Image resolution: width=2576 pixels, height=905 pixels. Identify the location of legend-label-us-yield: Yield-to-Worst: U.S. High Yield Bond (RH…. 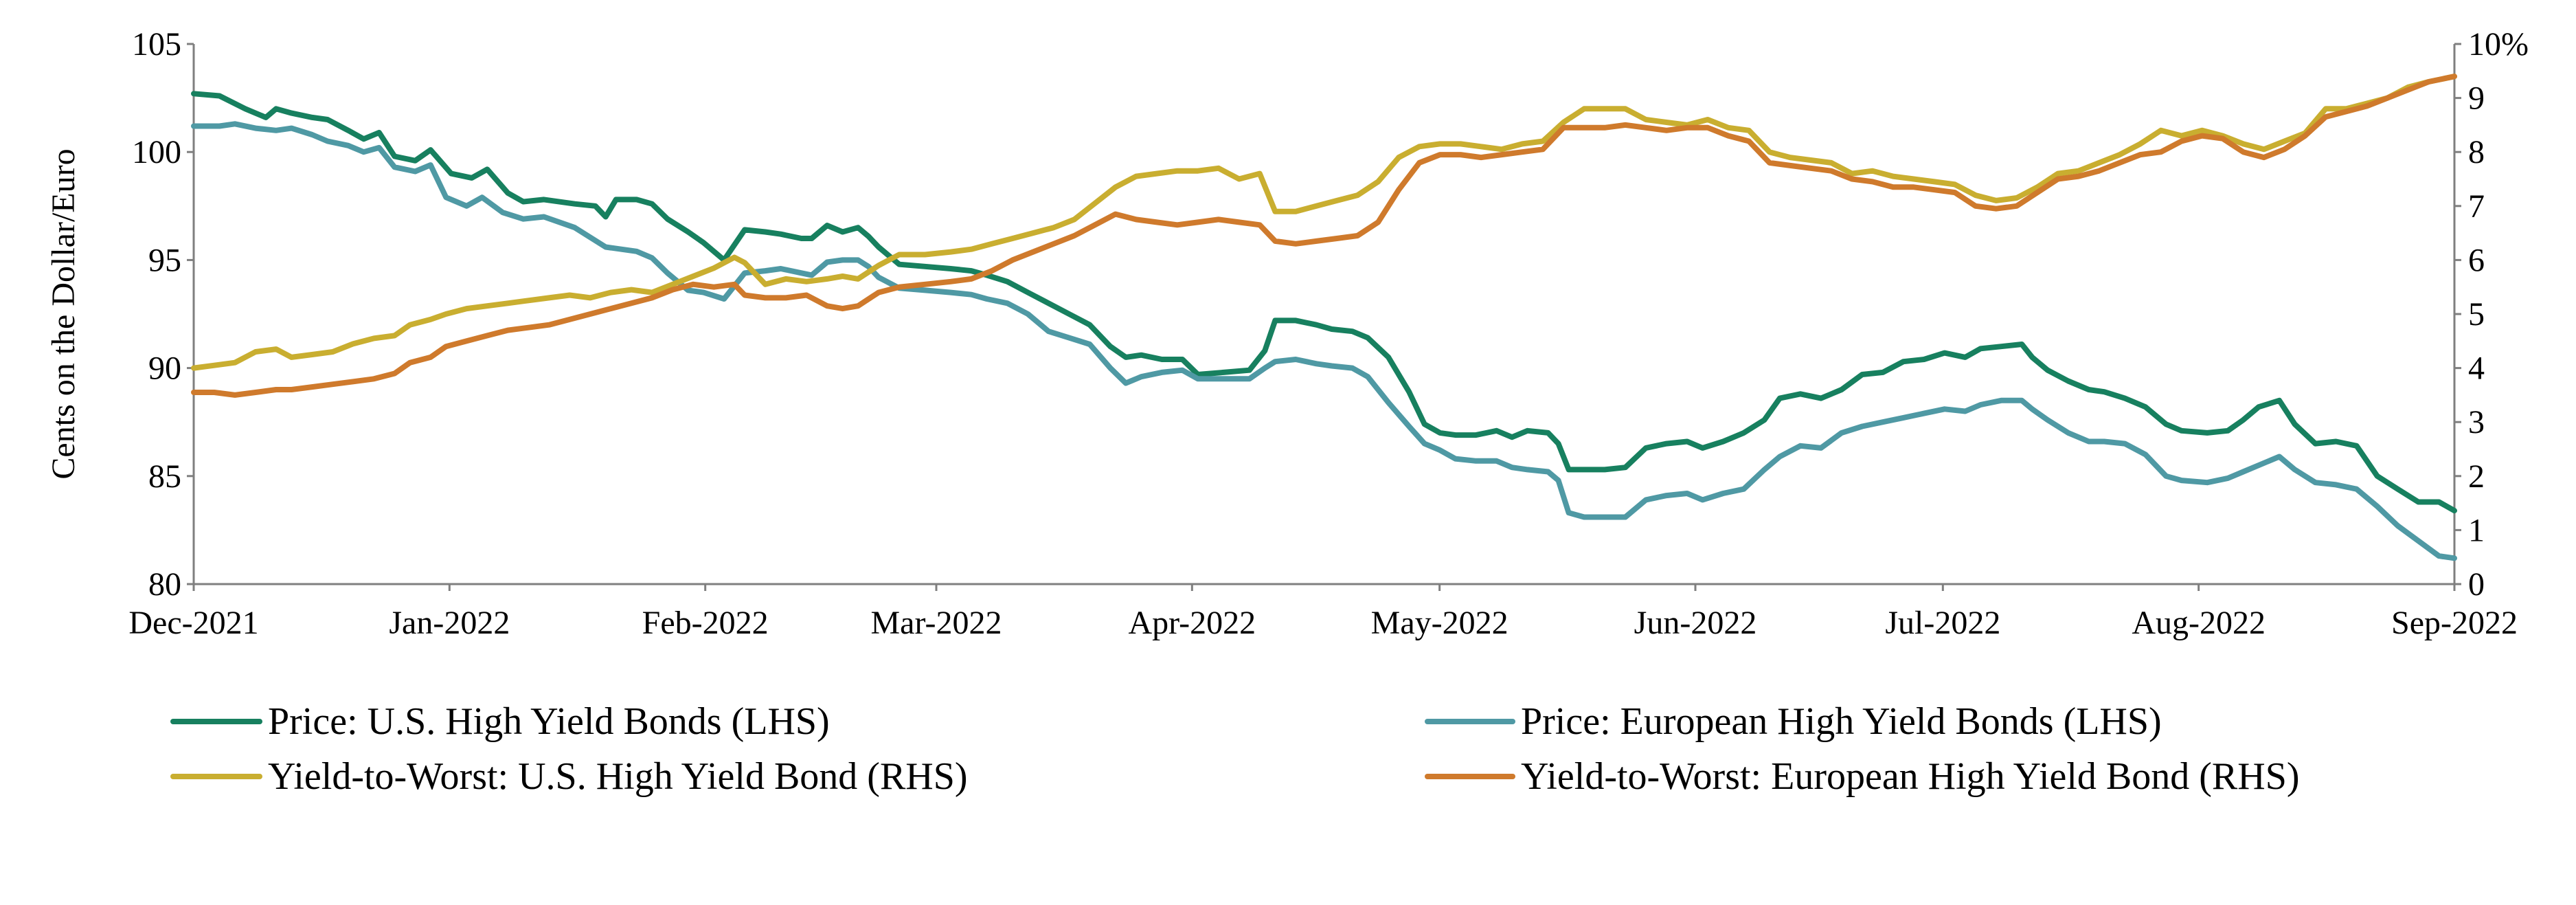
(618, 777).